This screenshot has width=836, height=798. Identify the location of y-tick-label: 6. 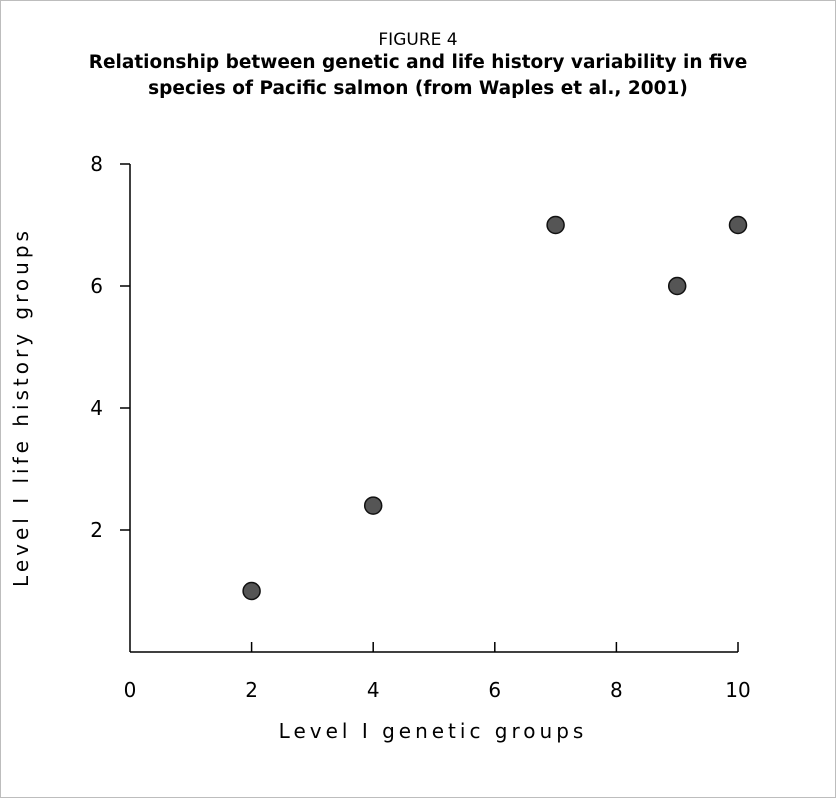
(96, 286).